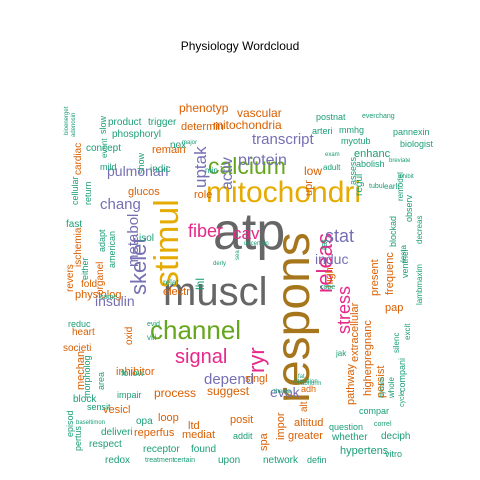 The width and height of the screenshot is (480, 480). I want to click on word-abnorm: abnorm, so click(311, 384).